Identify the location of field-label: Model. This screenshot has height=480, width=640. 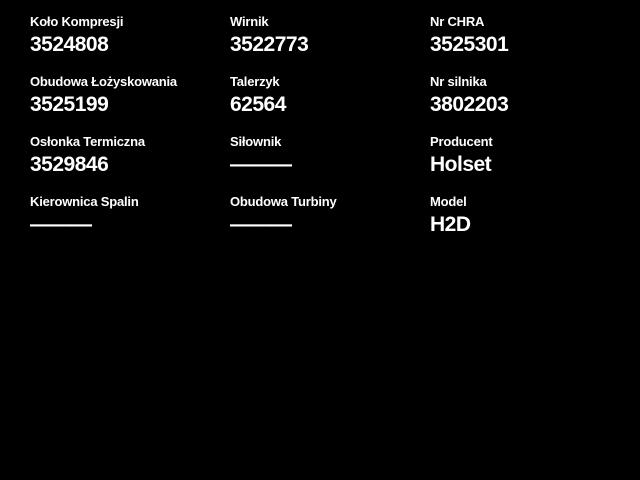
(448, 201).